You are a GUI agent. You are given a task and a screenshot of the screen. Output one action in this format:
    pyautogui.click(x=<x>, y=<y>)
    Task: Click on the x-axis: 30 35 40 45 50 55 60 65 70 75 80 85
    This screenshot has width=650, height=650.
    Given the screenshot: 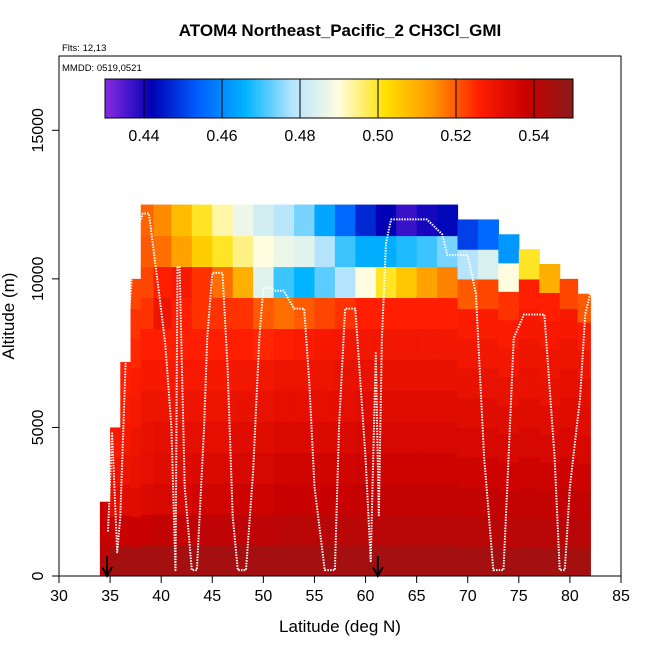 What is the action you would take?
    pyautogui.click(x=340, y=590)
    